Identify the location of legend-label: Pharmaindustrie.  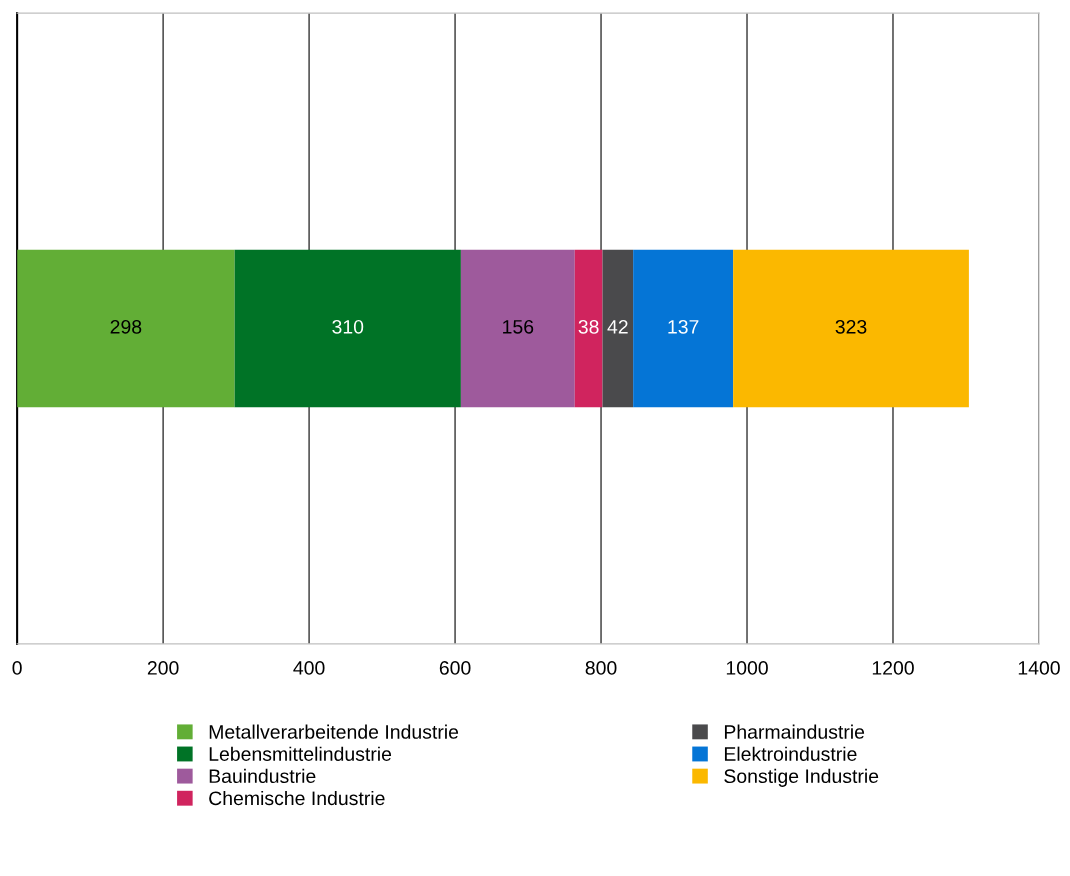
(794, 731).